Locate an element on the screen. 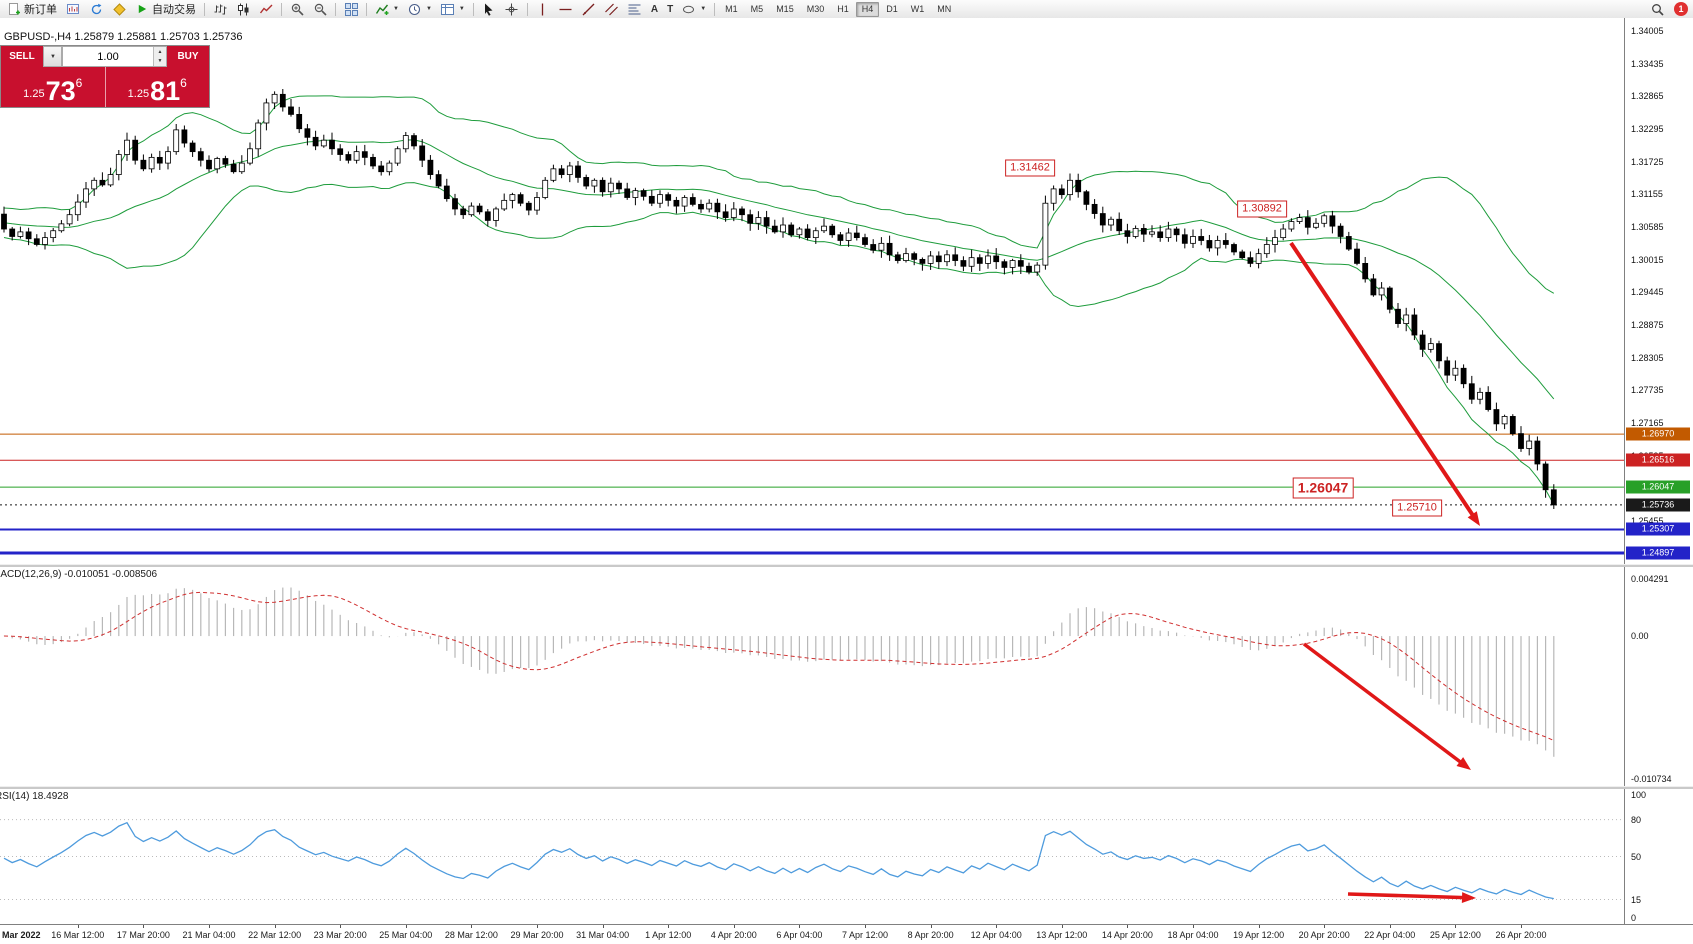 This screenshot has width=1693, height=944. price-axis-tick: 1.32865 is located at coordinates (1647, 96).